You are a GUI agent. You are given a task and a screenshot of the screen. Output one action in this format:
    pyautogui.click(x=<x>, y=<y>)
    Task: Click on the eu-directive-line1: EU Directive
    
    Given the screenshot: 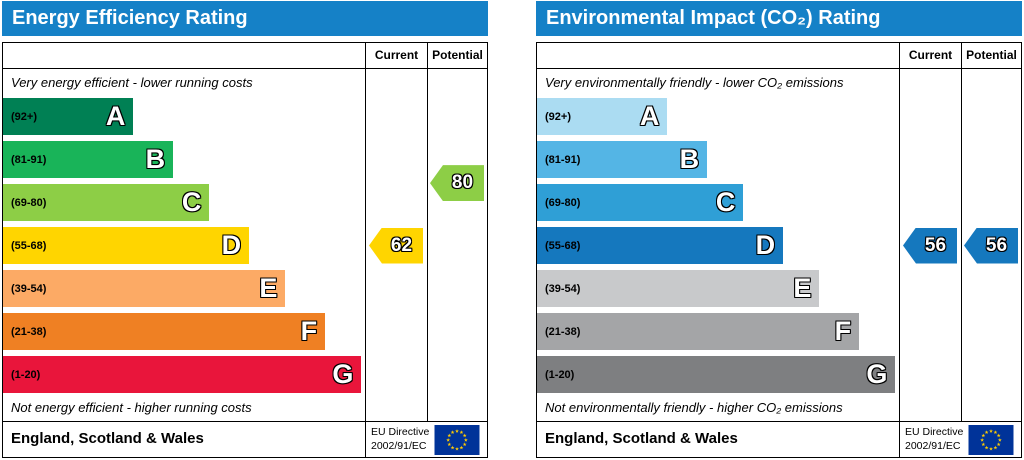 What is the action you would take?
    pyautogui.click(x=400, y=432)
    